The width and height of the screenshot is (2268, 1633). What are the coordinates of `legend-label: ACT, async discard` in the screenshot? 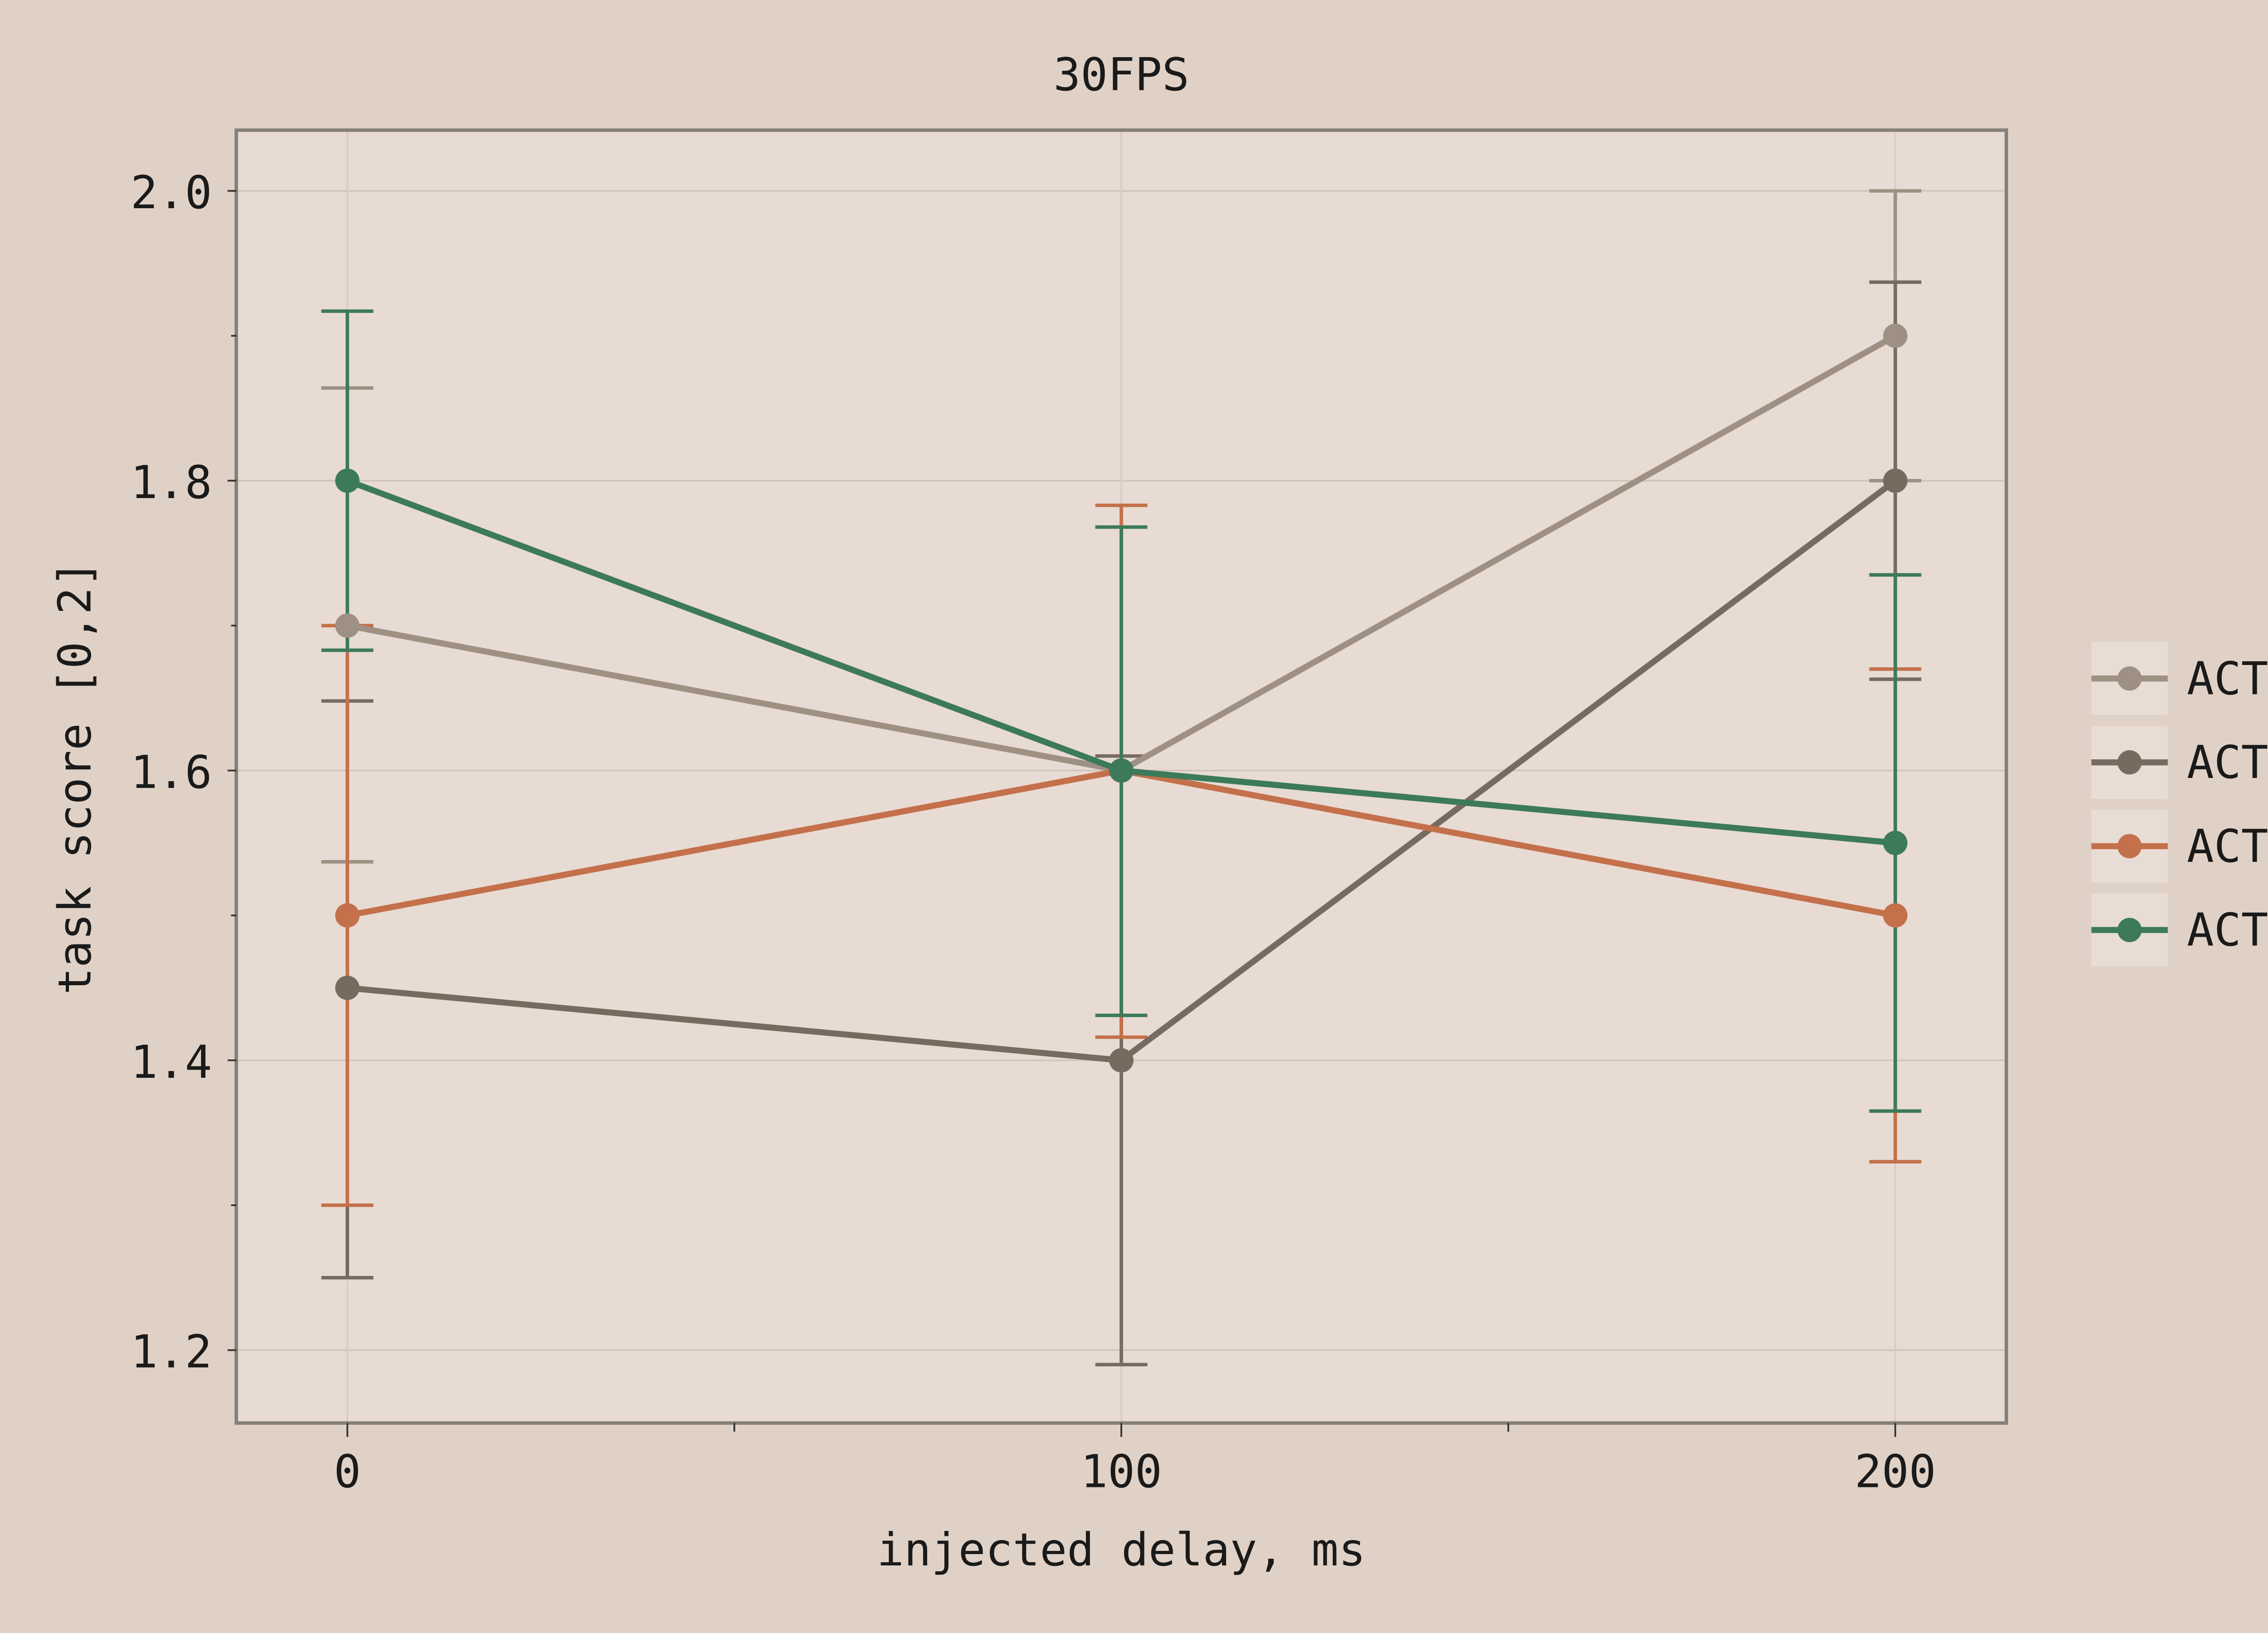 It's located at (2228, 847).